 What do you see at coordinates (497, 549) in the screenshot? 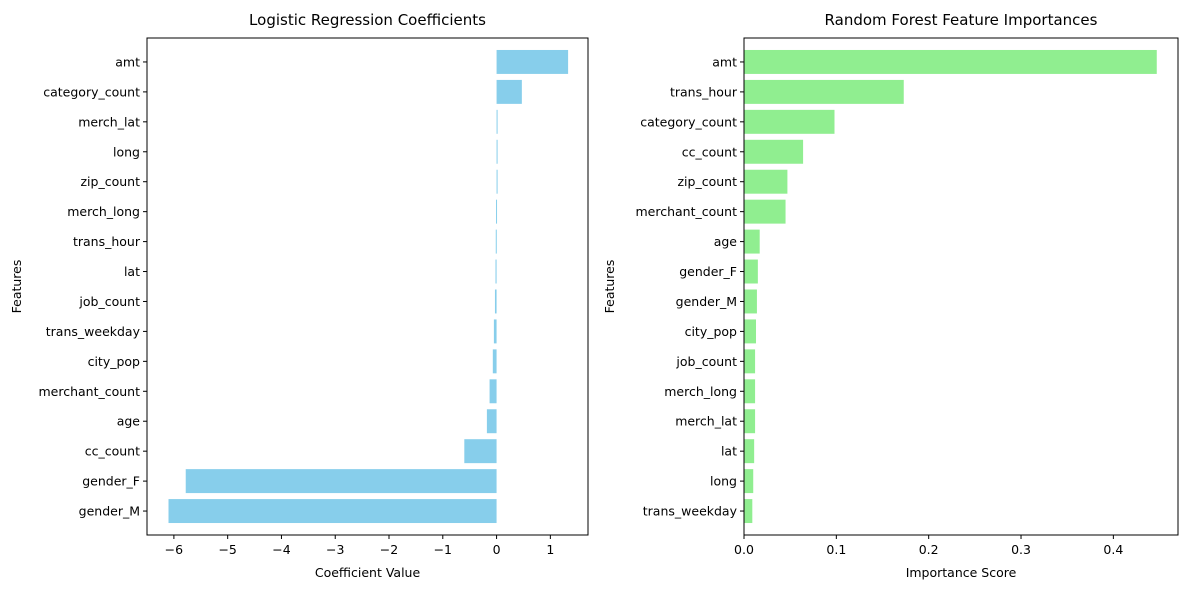
I see `x-tick-label: 0` at bounding box center [497, 549].